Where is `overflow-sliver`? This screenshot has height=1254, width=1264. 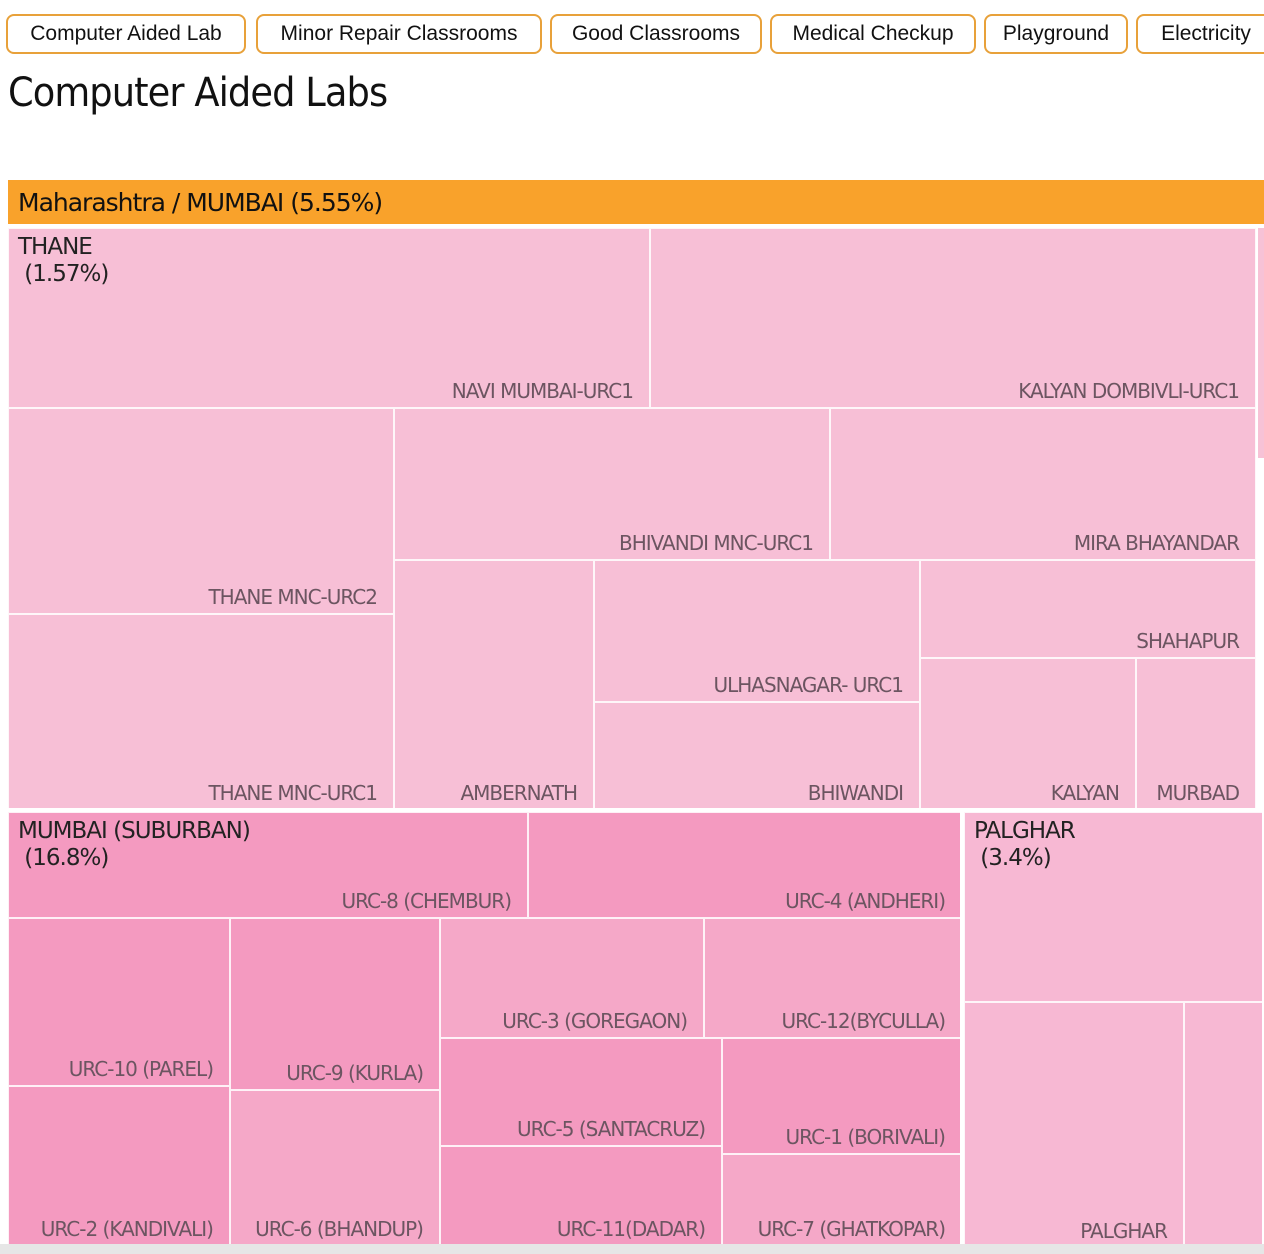
overflow-sliver is located at coordinates (1260, 343).